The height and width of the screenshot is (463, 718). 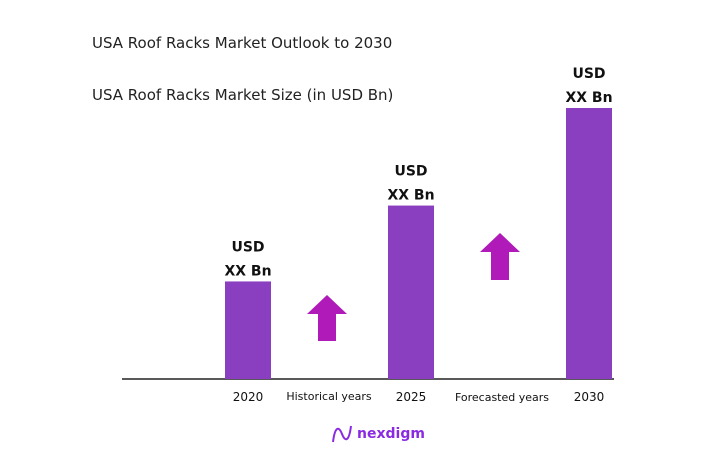 What do you see at coordinates (589, 397) in the screenshot?
I see `x-tick-label: 2030` at bounding box center [589, 397].